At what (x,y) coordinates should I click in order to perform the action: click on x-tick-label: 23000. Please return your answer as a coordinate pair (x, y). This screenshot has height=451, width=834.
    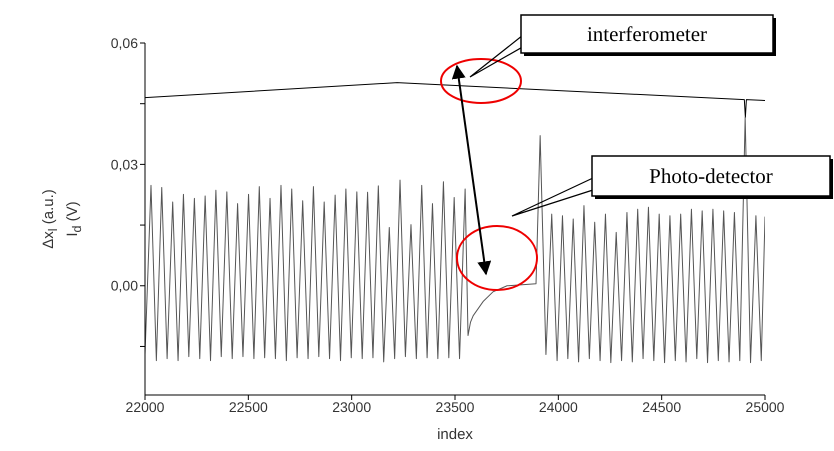
    Looking at the image, I should click on (352, 406).